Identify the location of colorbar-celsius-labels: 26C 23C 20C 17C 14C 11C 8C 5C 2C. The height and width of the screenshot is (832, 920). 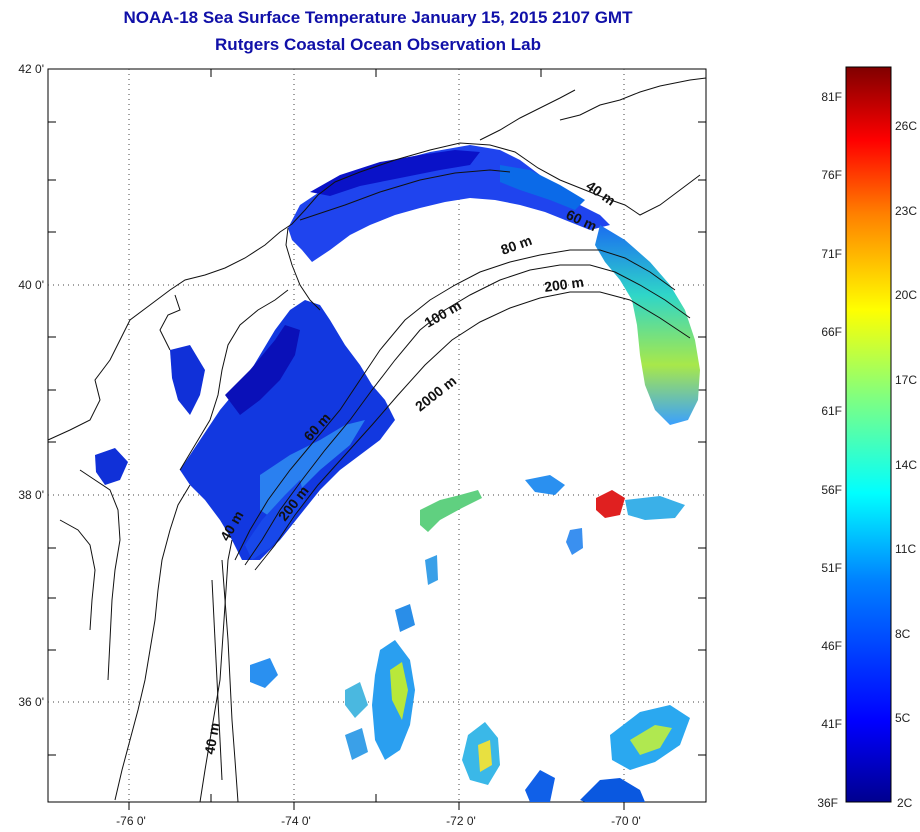
(906, 464).